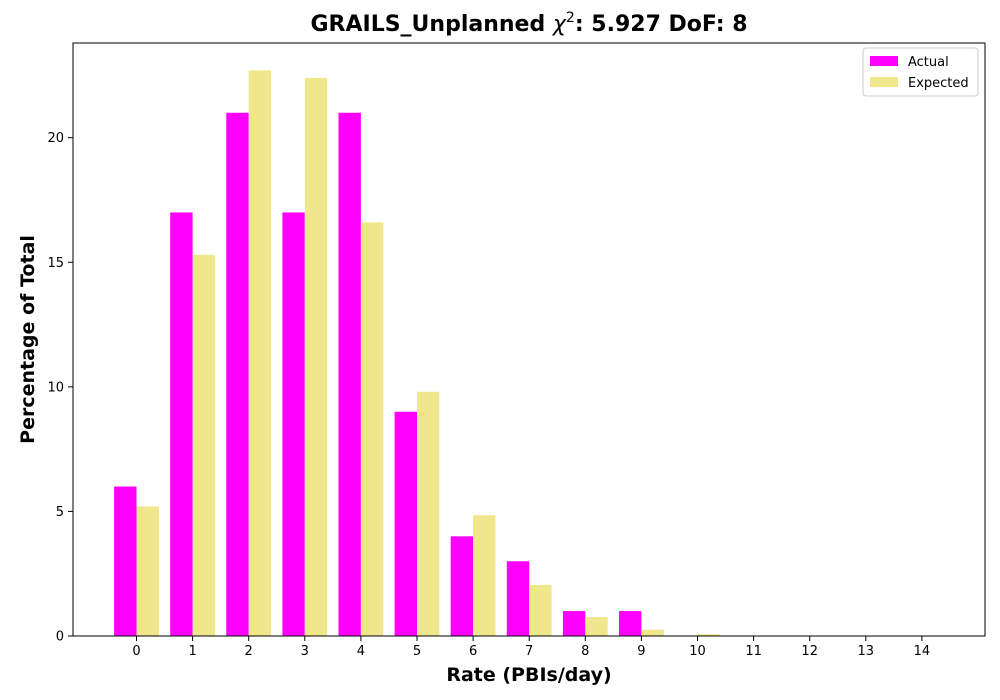  Describe the element at coordinates (928, 62) in the screenshot. I see `legend-label-actual: Actual` at that location.